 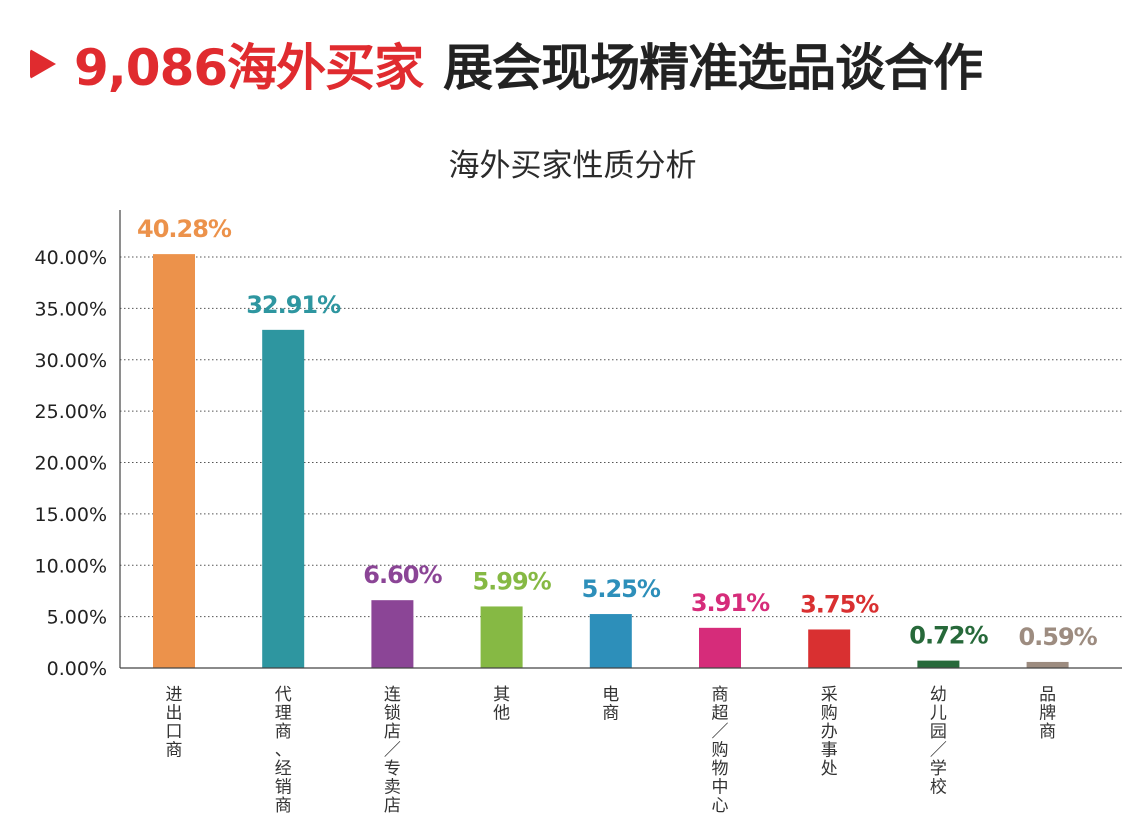 What do you see at coordinates (71, 309) in the screenshot?
I see `y-tick-label: 35.00%` at bounding box center [71, 309].